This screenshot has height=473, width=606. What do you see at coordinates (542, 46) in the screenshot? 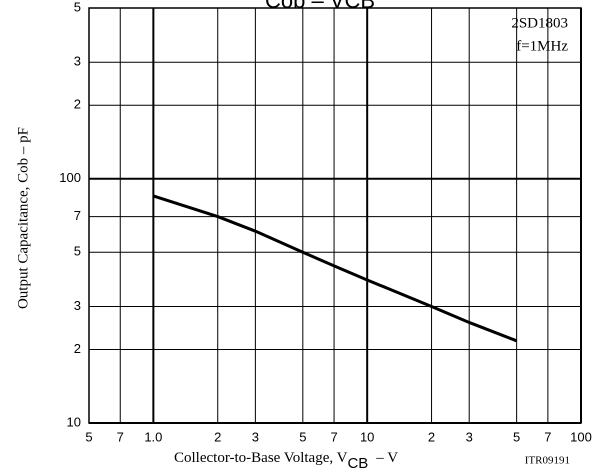
I see `annotation: f=1MHz` at bounding box center [542, 46].